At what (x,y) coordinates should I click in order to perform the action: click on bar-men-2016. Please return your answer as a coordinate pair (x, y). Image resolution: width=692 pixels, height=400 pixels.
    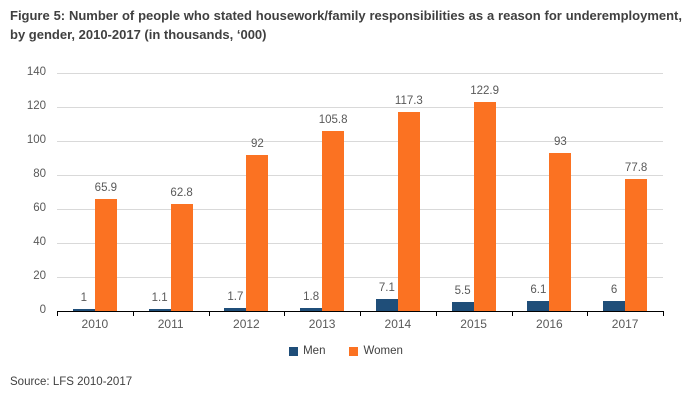
    Looking at the image, I should click on (538, 305).